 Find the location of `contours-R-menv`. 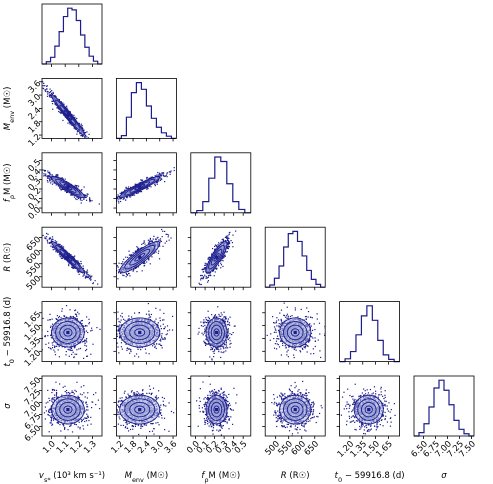

contours-R-menv is located at coordinates (140, 257).